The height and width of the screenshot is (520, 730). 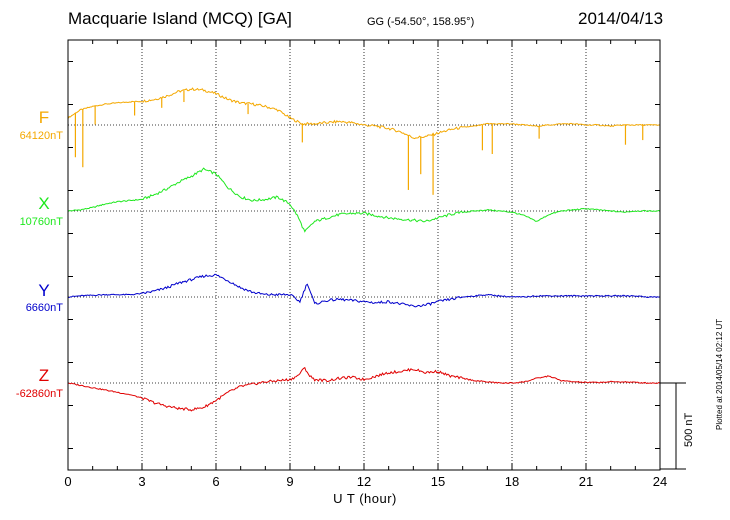 I want to click on geographic-coordinates: GG (-54.50°, 158.95°), so click(x=421, y=22).